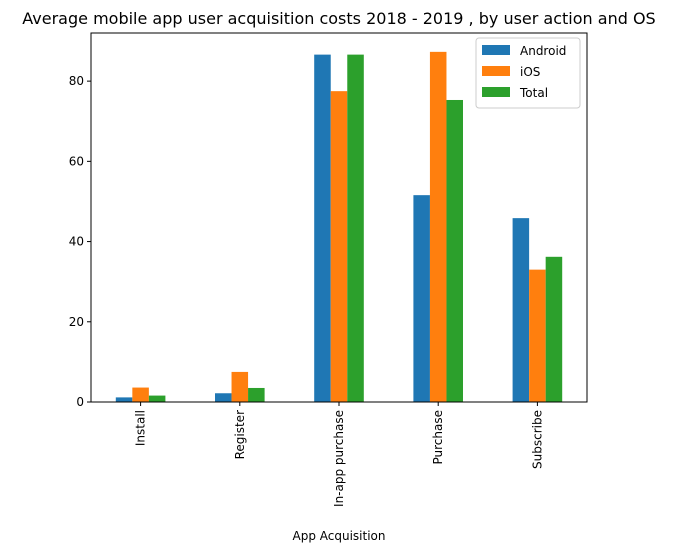 This screenshot has width=677, height=557. I want to click on x-tick-label: In-app purchase, so click(339, 458).